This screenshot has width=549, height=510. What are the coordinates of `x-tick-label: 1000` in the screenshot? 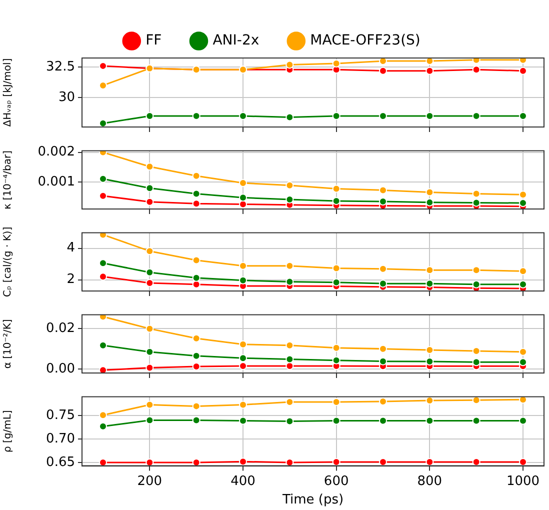 It's located at (523, 481).